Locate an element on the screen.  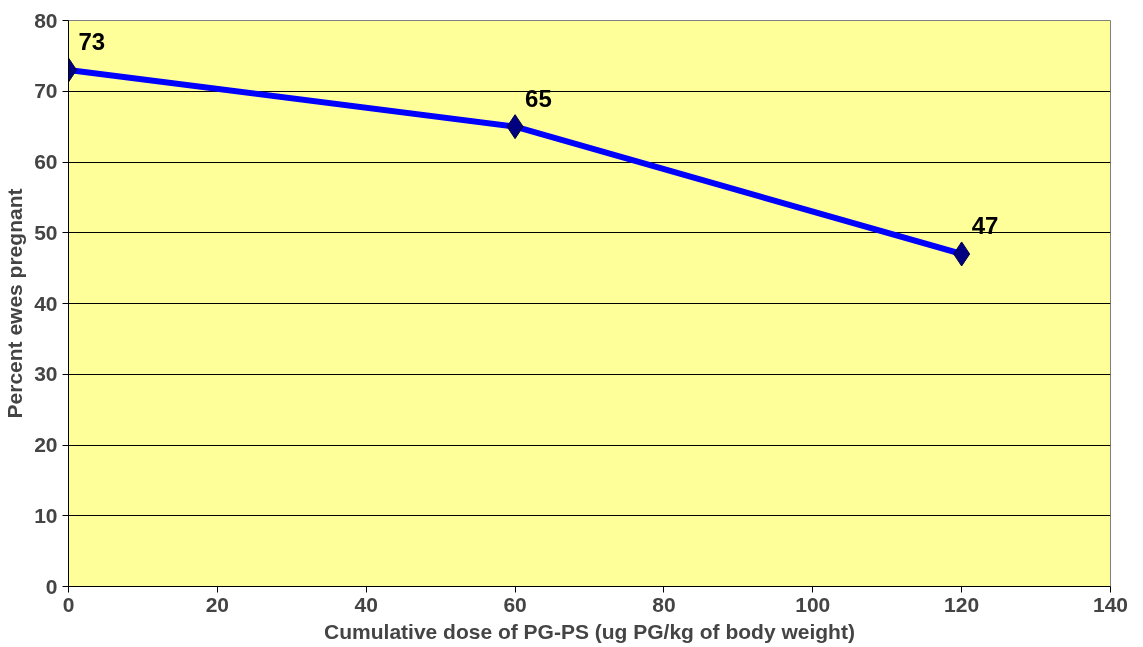
x-tick-label: 140 is located at coordinates (1110, 604).